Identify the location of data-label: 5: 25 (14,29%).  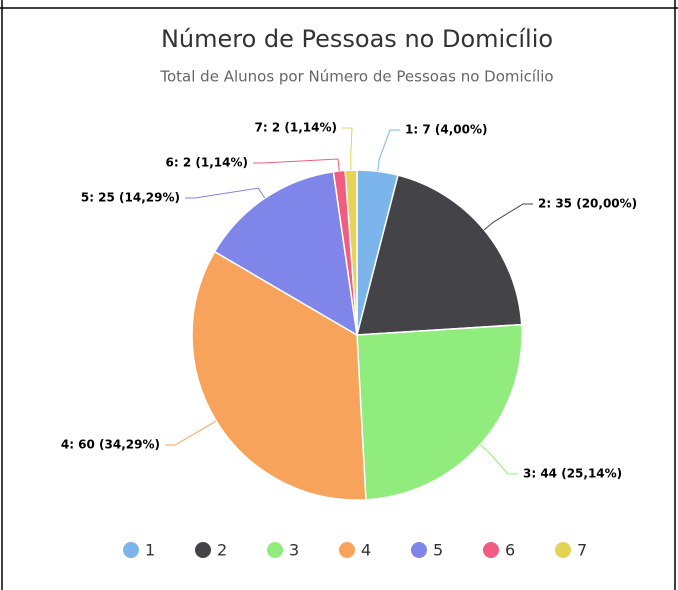
(130, 198).